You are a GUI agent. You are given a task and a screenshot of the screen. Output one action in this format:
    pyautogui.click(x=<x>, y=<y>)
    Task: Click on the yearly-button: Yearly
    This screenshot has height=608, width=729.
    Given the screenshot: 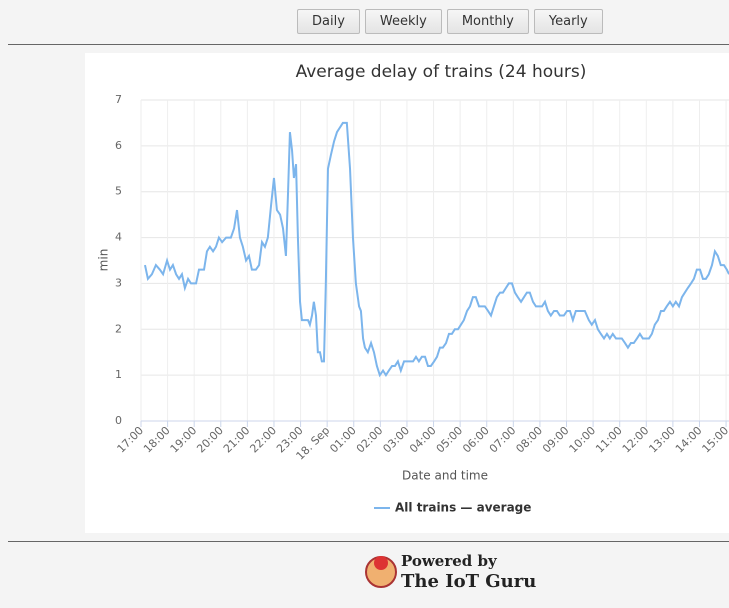 What is the action you would take?
    pyautogui.click(x=568, y=21)
    